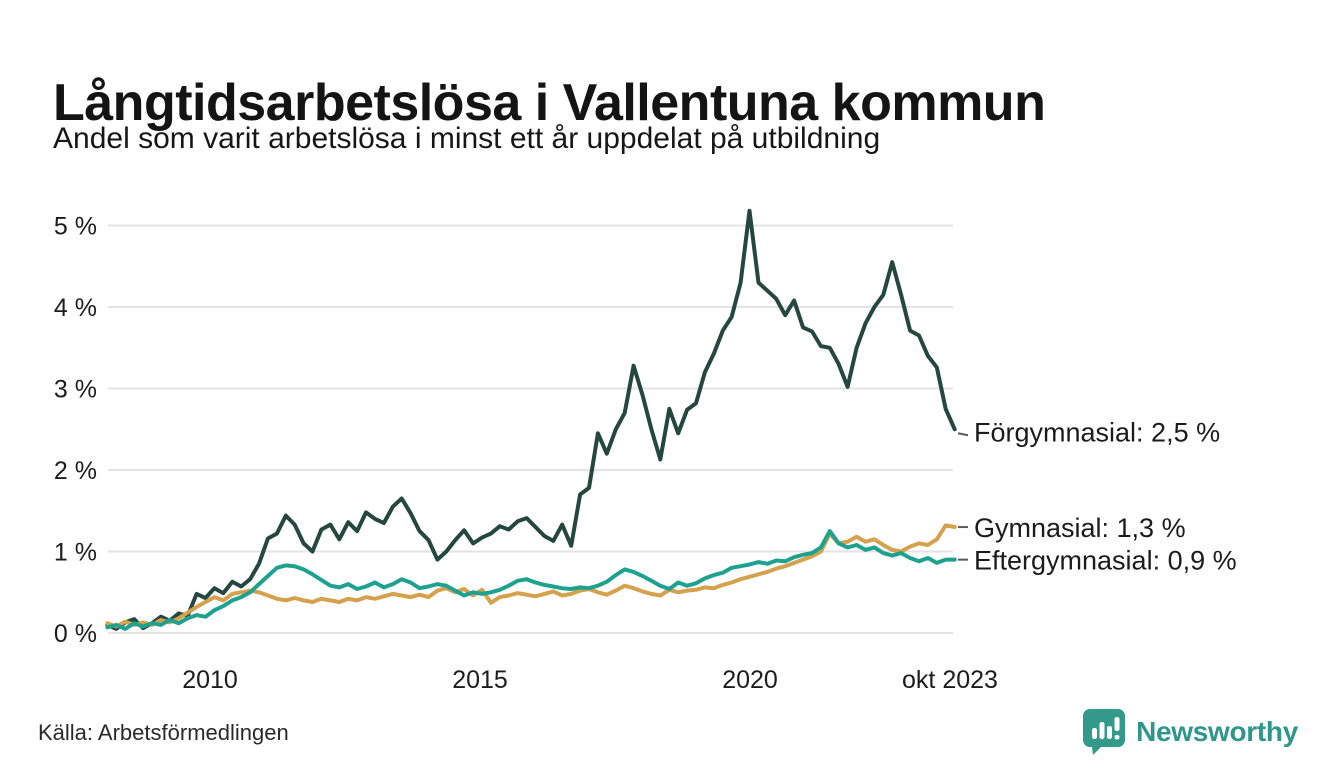  What do you see at coordinates (75, 227) in the screenshot?
I see `y-axis-tick-label: 5 %` at bounding box center [75, 227].